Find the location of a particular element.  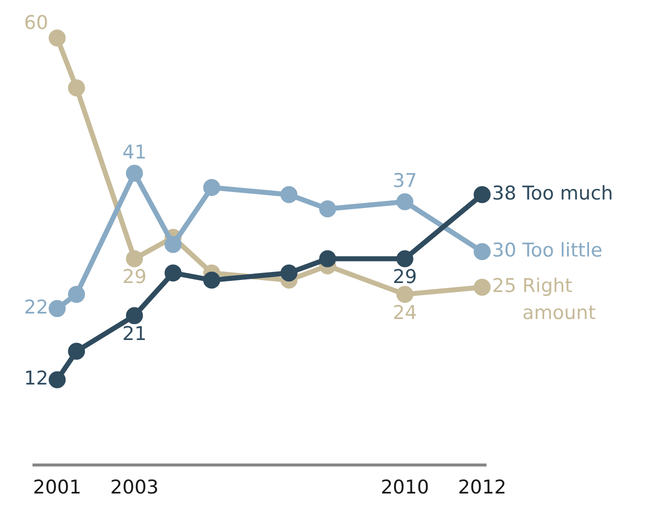

x-tick-label: 2003 is located at coordinates (134, 487).